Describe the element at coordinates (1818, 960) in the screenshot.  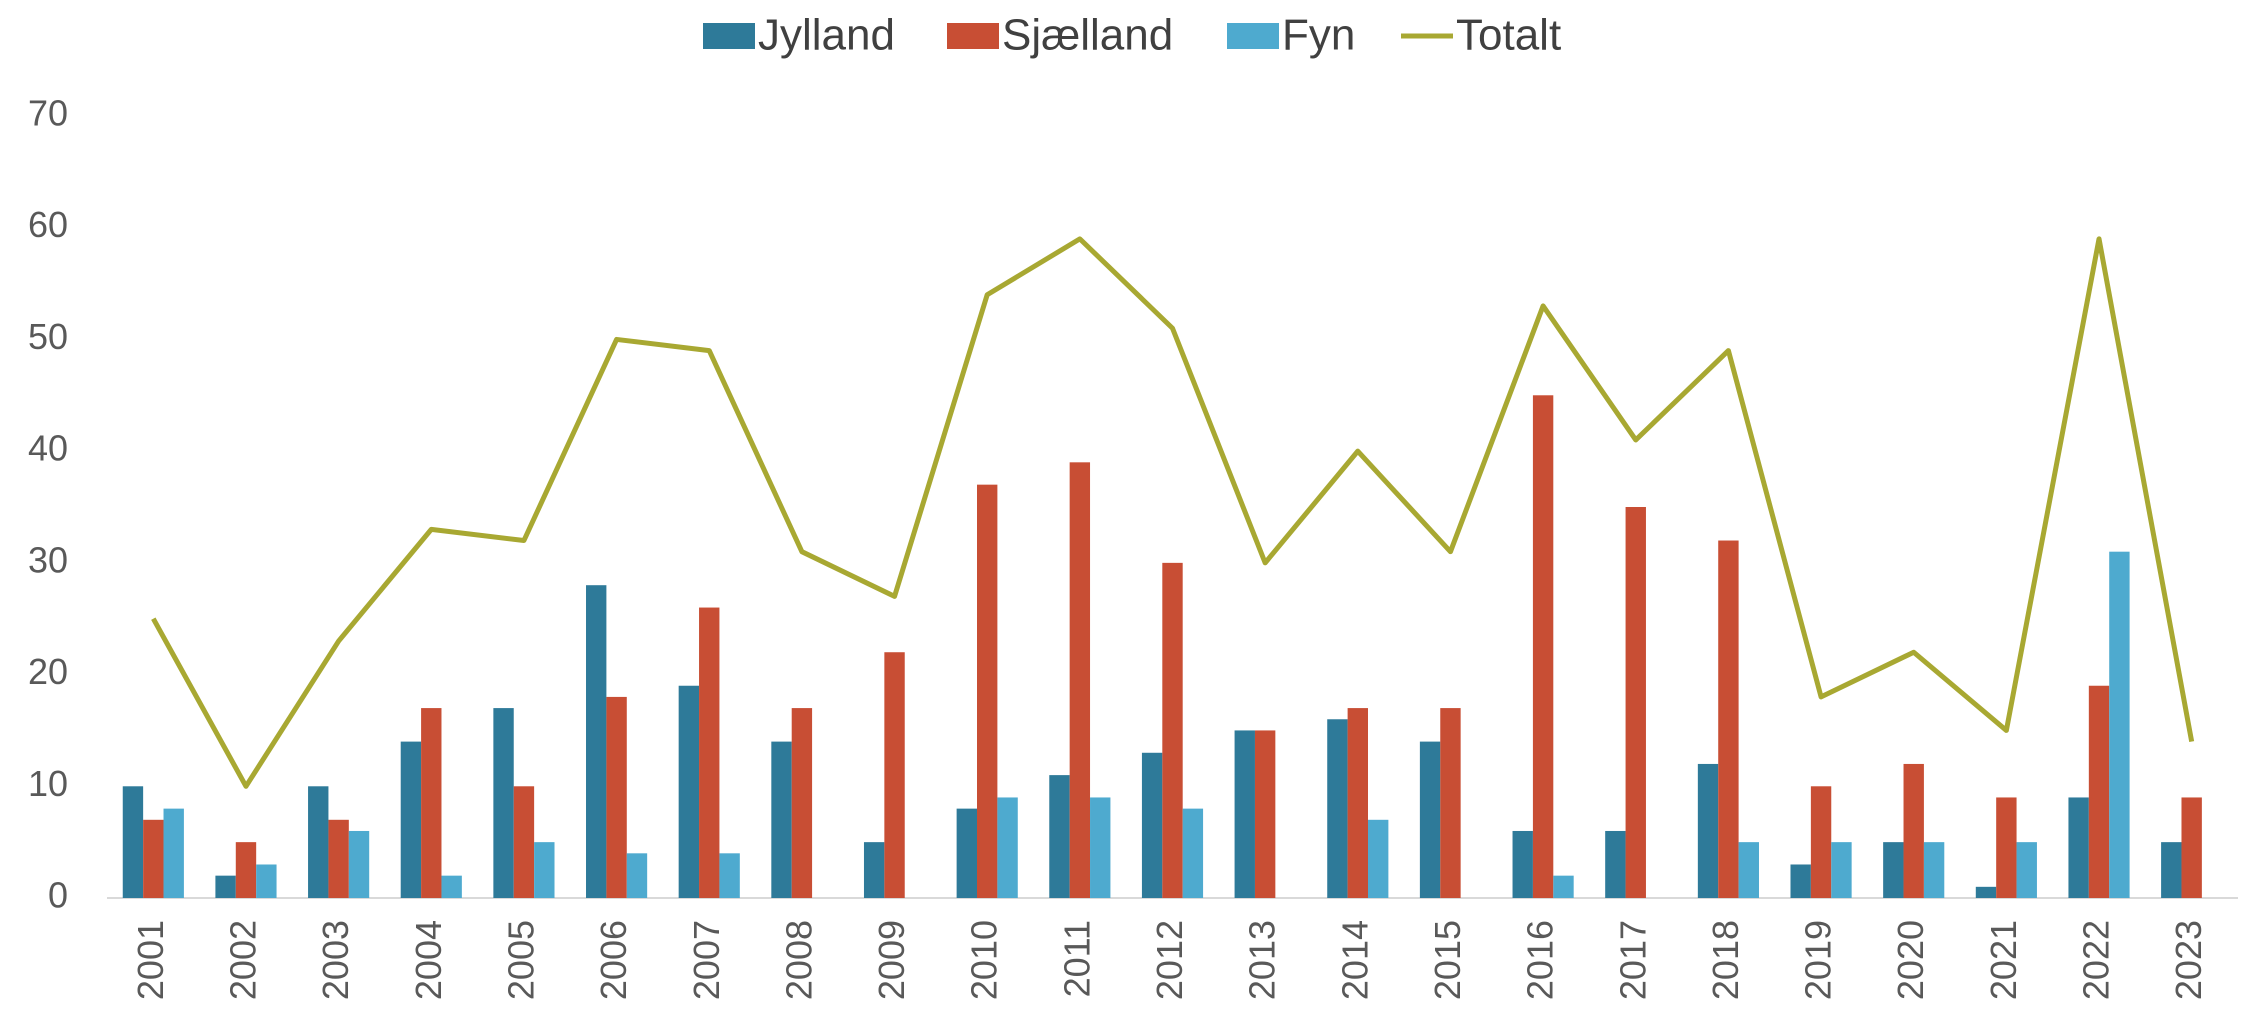
I see `x-tick-label: 2019` at that location.